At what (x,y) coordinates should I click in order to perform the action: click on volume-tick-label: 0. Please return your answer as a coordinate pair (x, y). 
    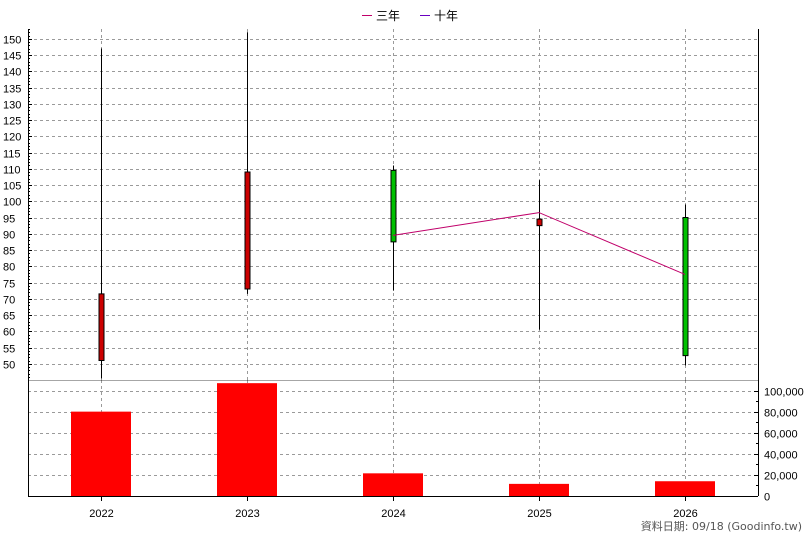
    Looking at the image, I should click on (767, 498).